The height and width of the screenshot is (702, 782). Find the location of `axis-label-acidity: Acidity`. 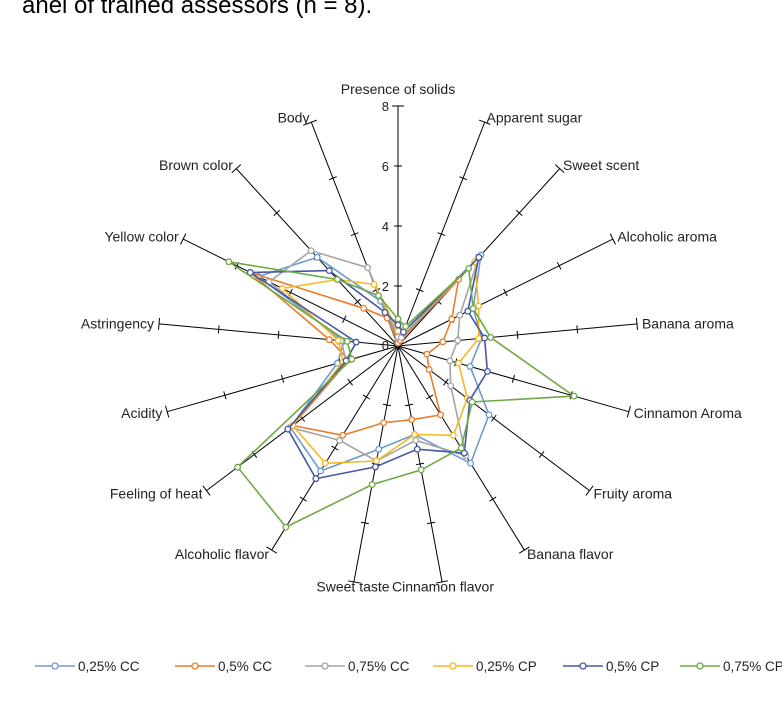

axis-label-acidity: Acidity is located at coordinates (141, 413).